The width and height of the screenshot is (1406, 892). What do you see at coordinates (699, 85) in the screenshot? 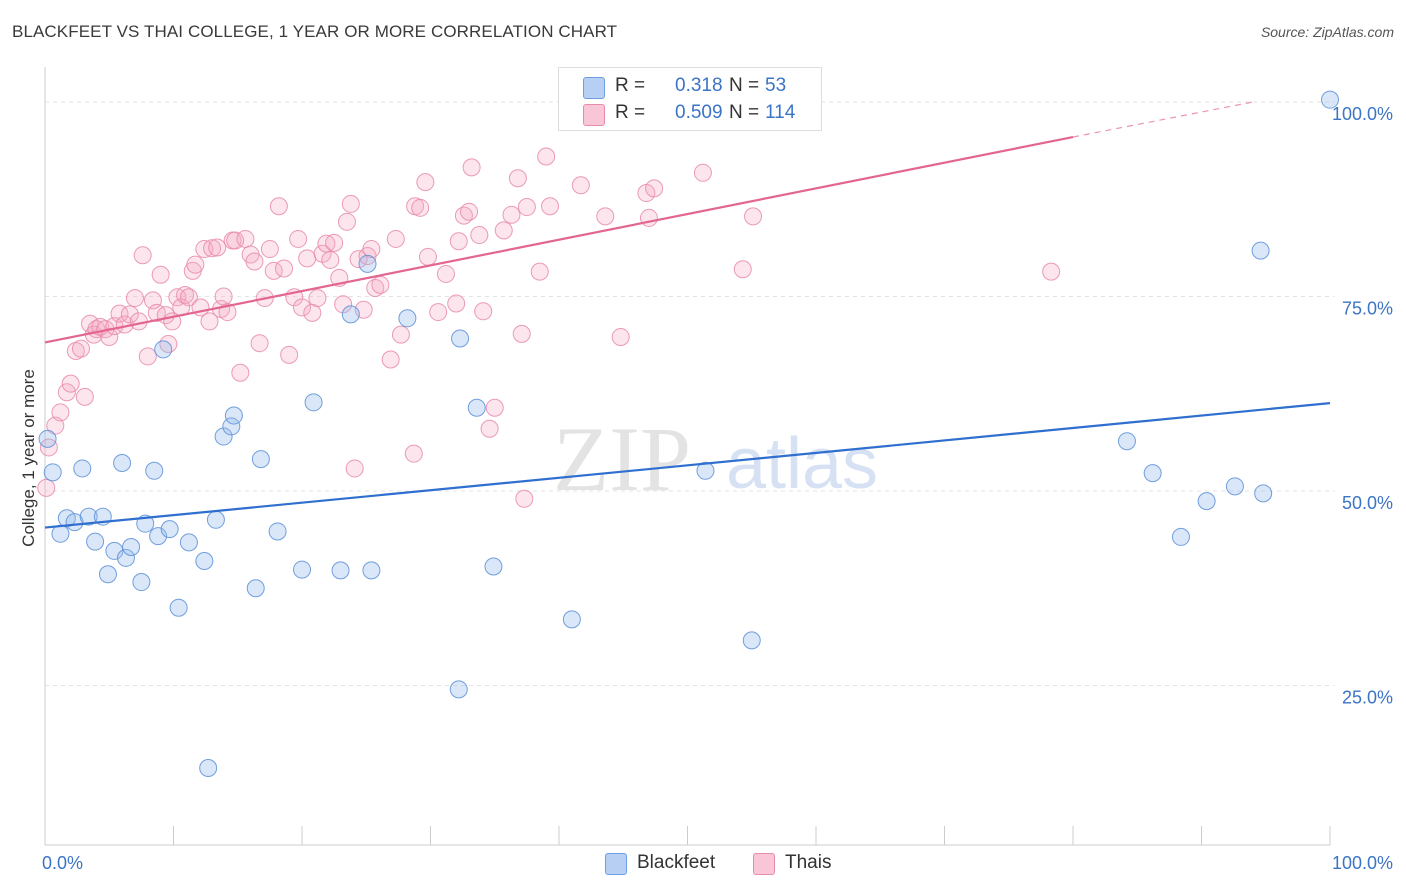
I see `legend-r-value: 0.318` at bounding box center [699, 85].